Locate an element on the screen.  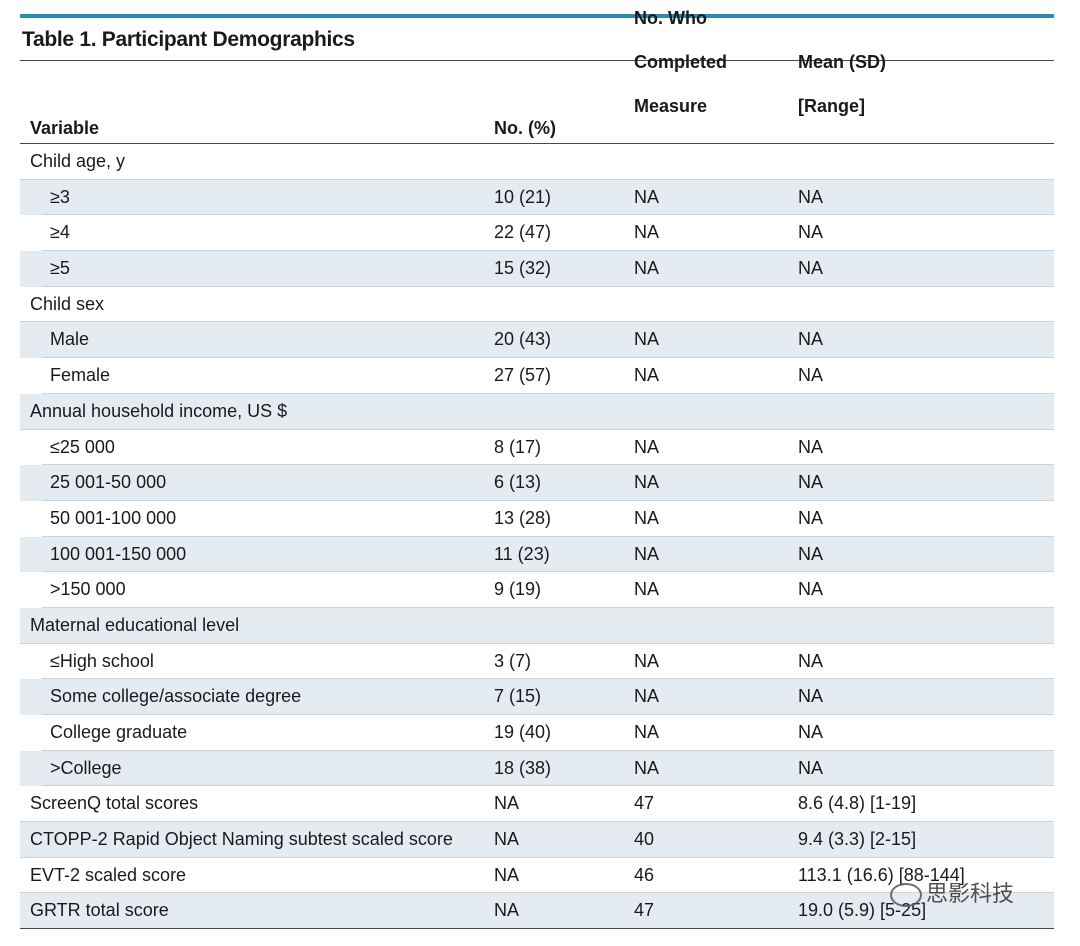
cell-variable: College graduate is located at coordinates (119, 732).